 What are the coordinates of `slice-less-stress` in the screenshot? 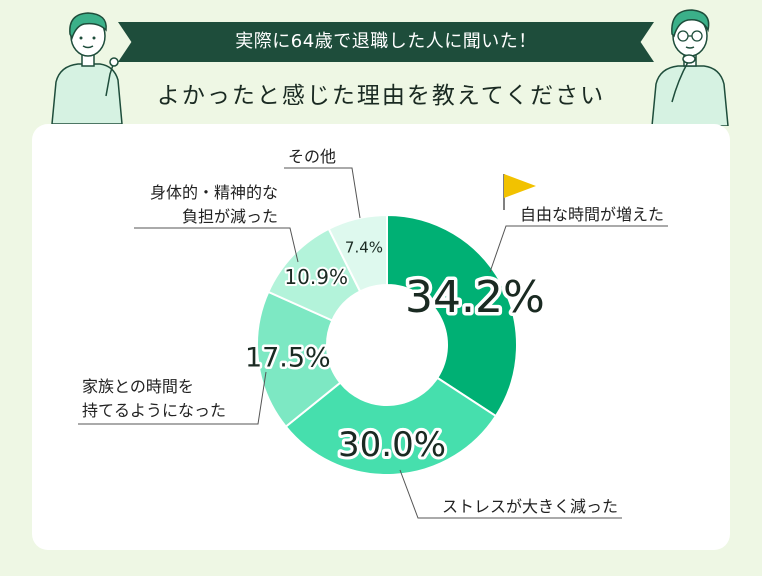 It's located at (391, 426).